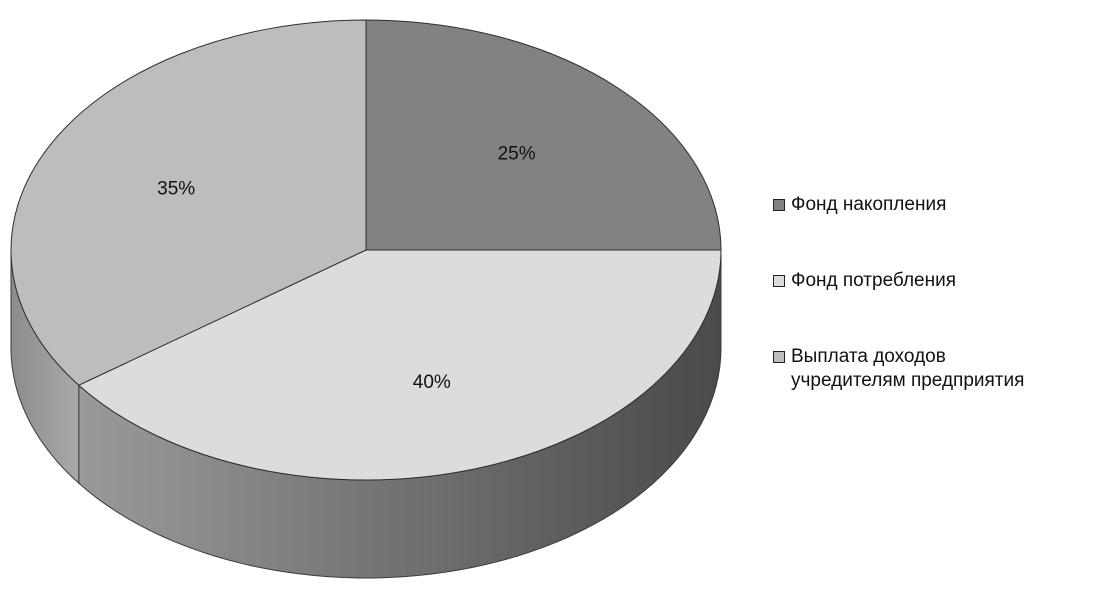 The width and height of the screenshot is (1105, 596). I want to click on legend-item-2: Выплата доходов учредителям предприятия, so click(938, 369).